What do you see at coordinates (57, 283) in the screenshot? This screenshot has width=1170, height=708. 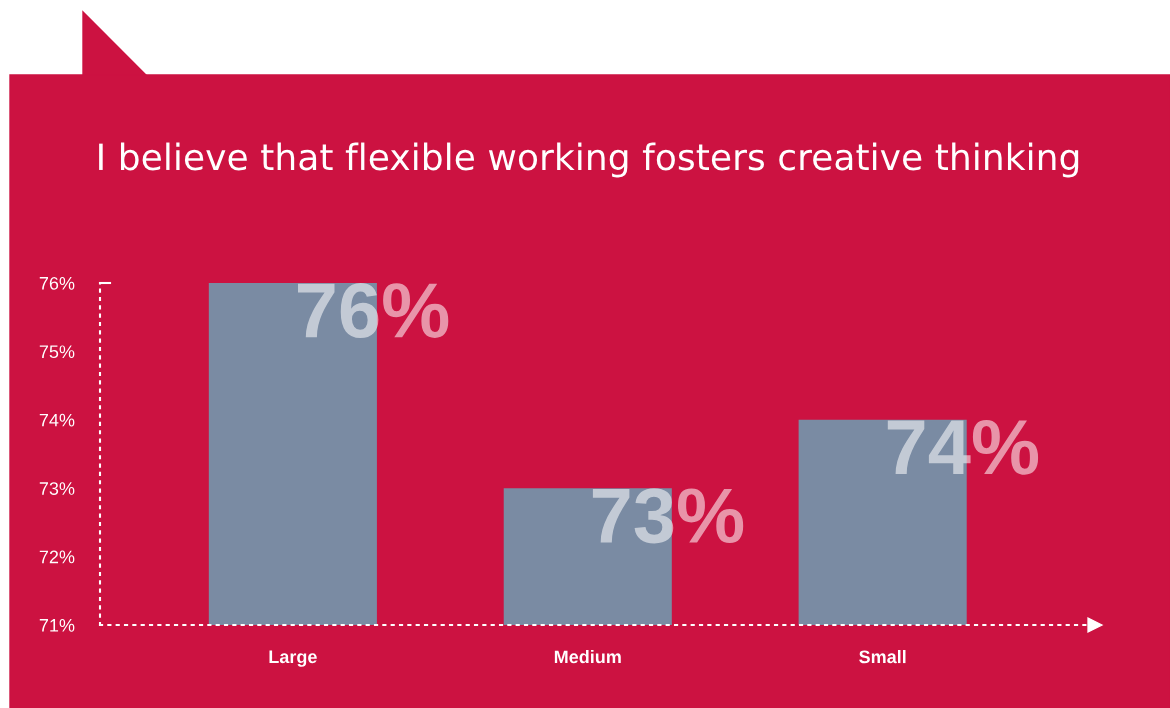 I see `y-tick-label: 76%` at bounding box center [57, 283].